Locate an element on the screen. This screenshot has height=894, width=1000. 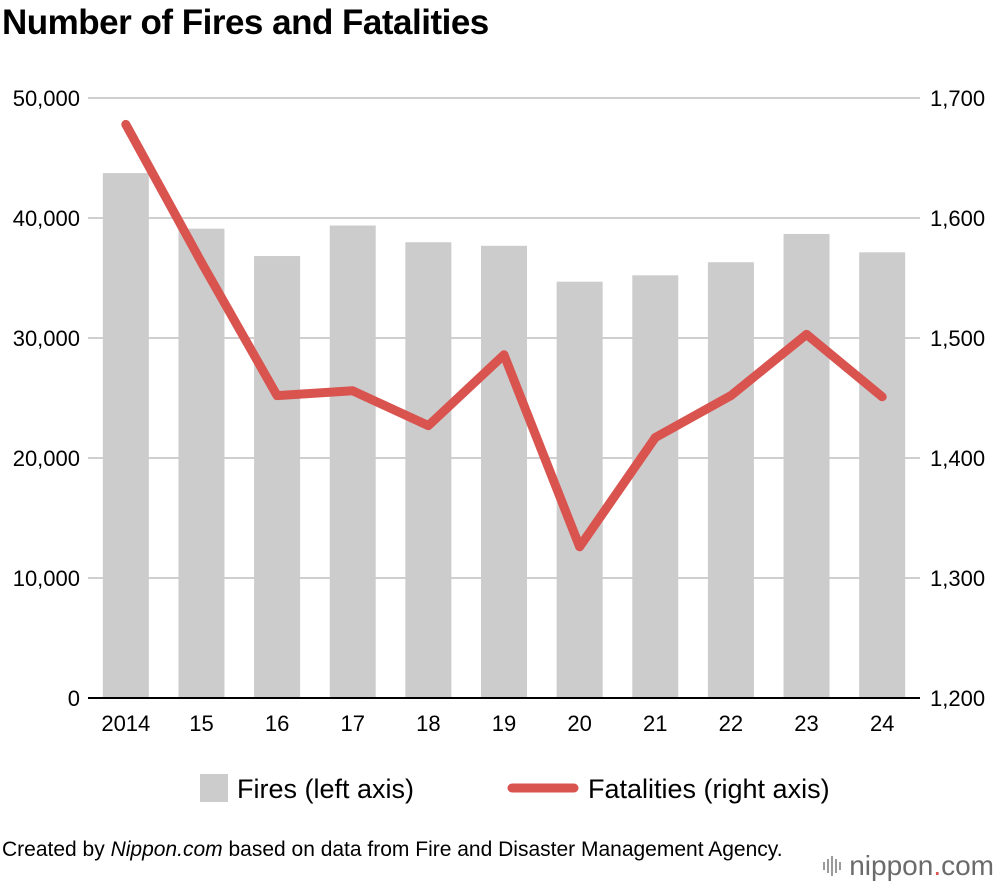
left-tick-label: 20,000 is located at coordinates (46, 458).